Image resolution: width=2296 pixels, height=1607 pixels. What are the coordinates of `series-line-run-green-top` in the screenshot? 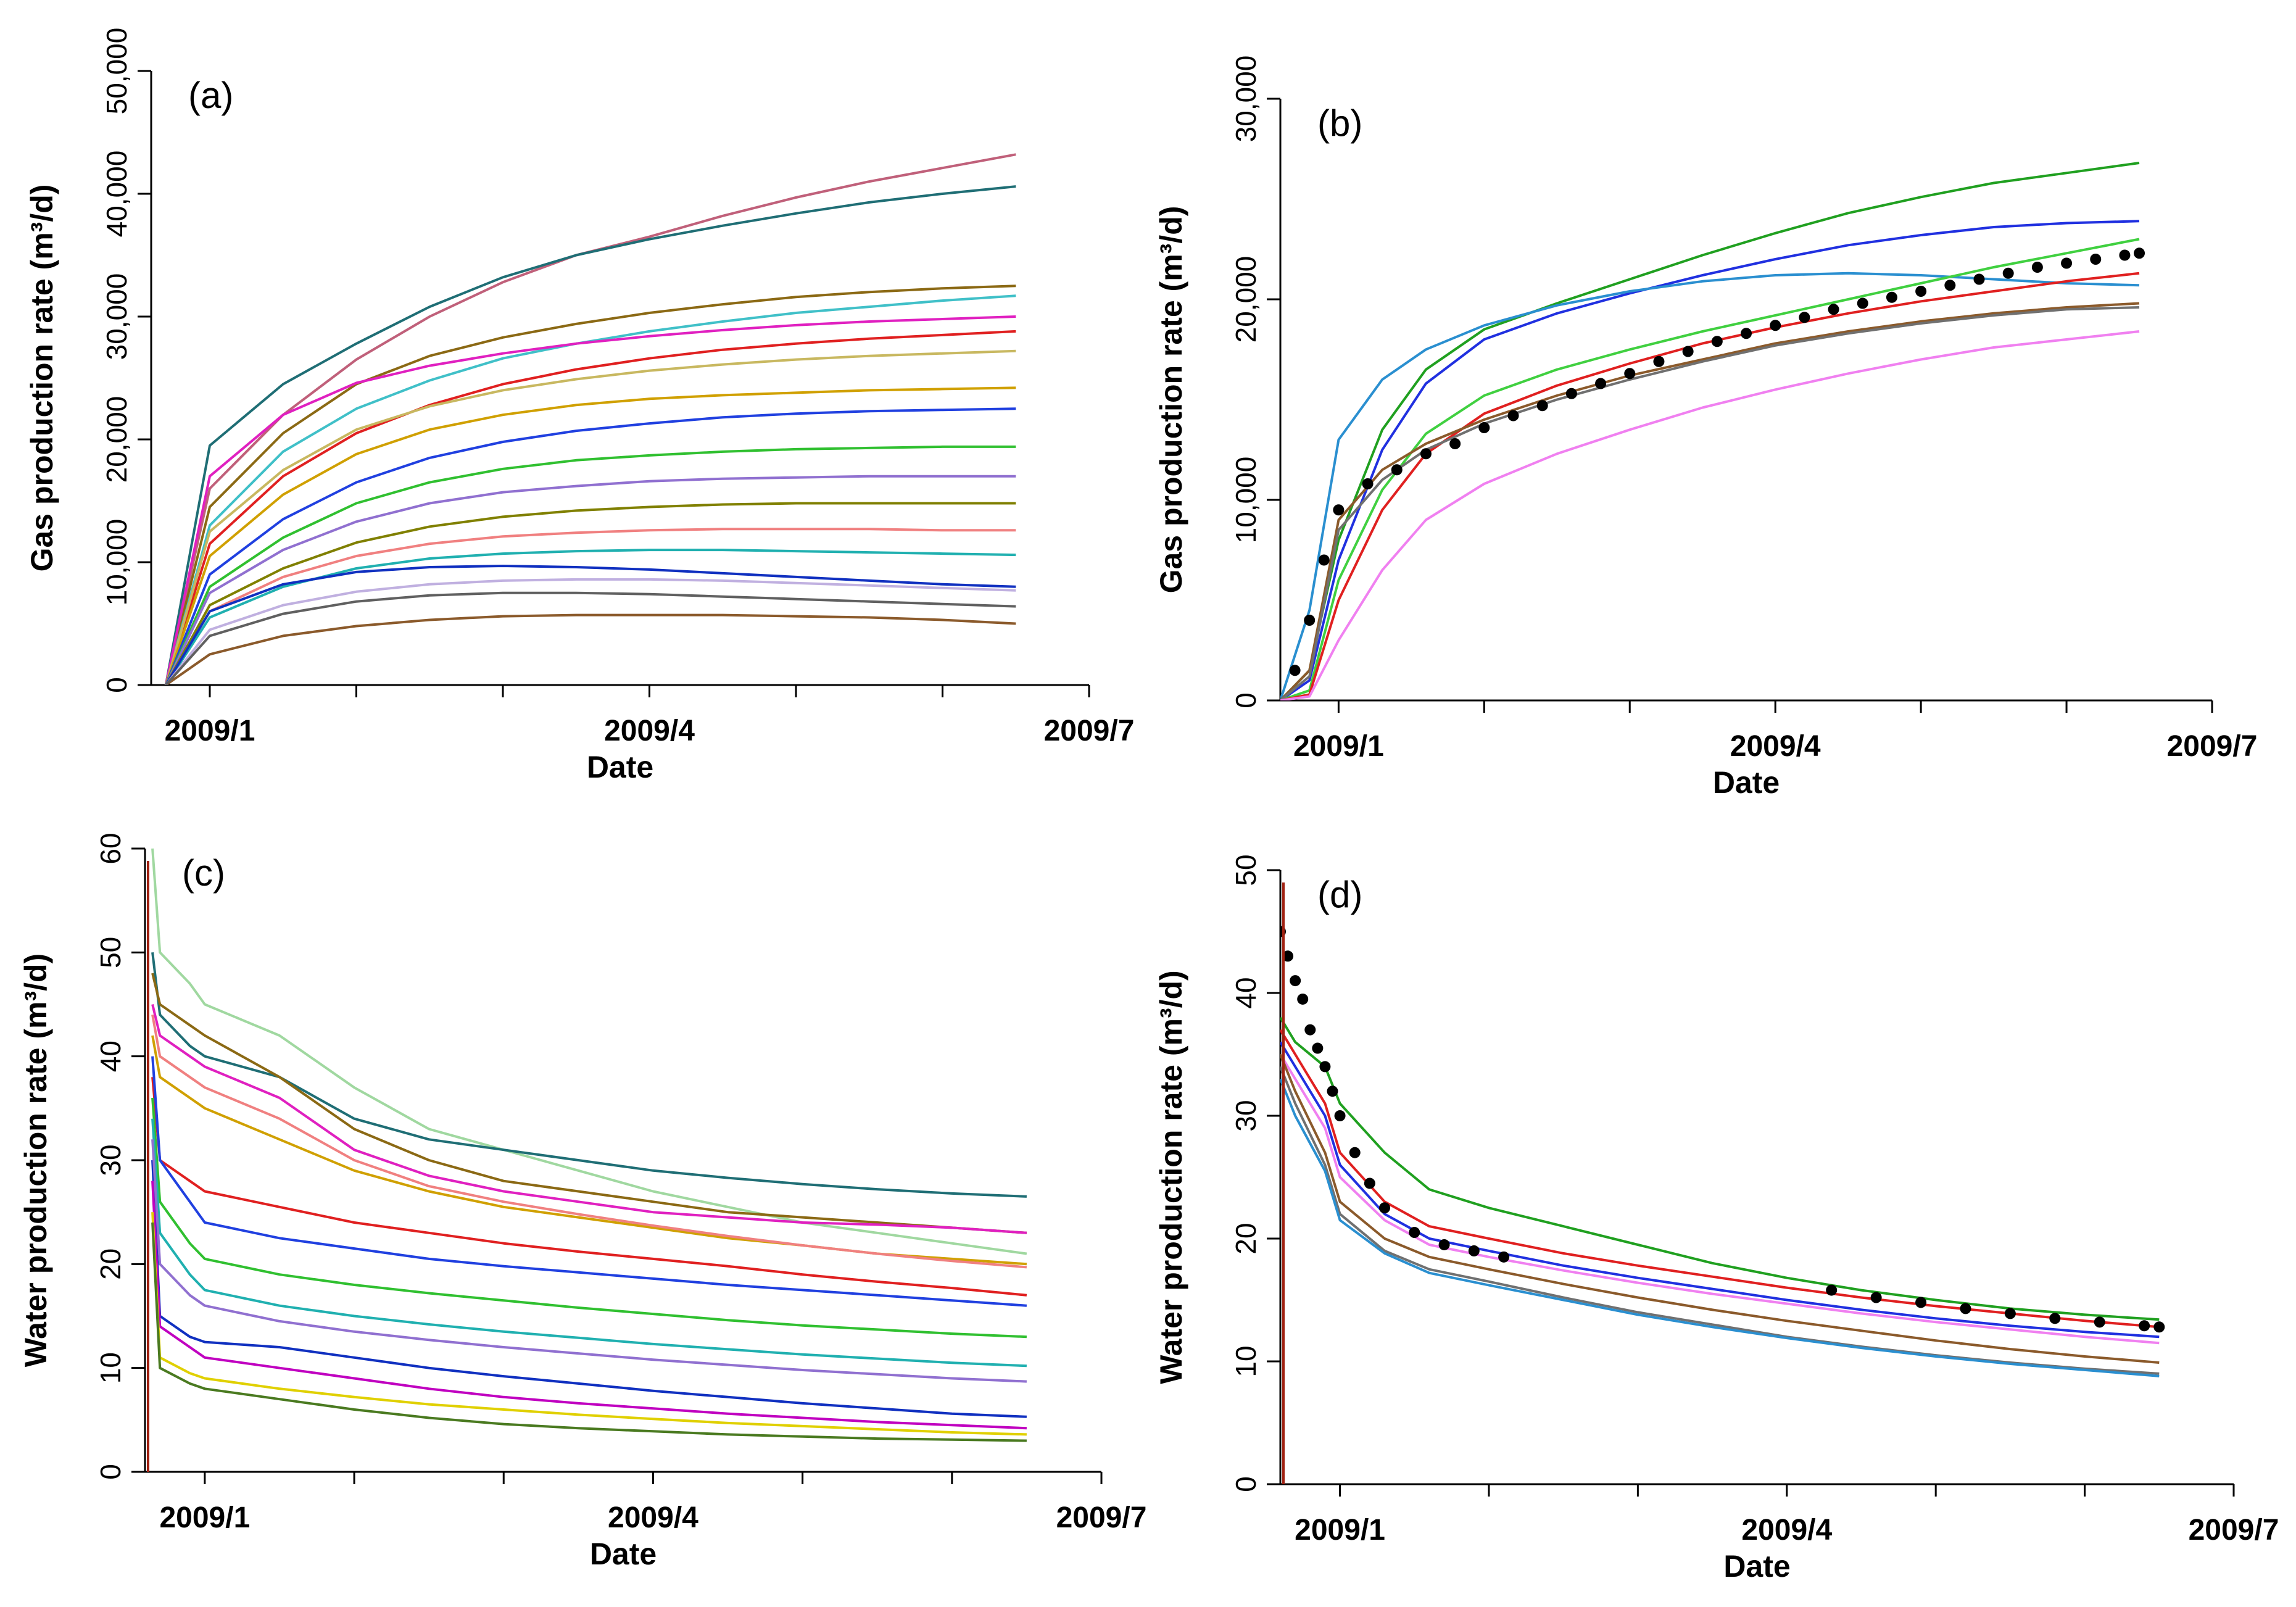 It's located at (1710, 431).